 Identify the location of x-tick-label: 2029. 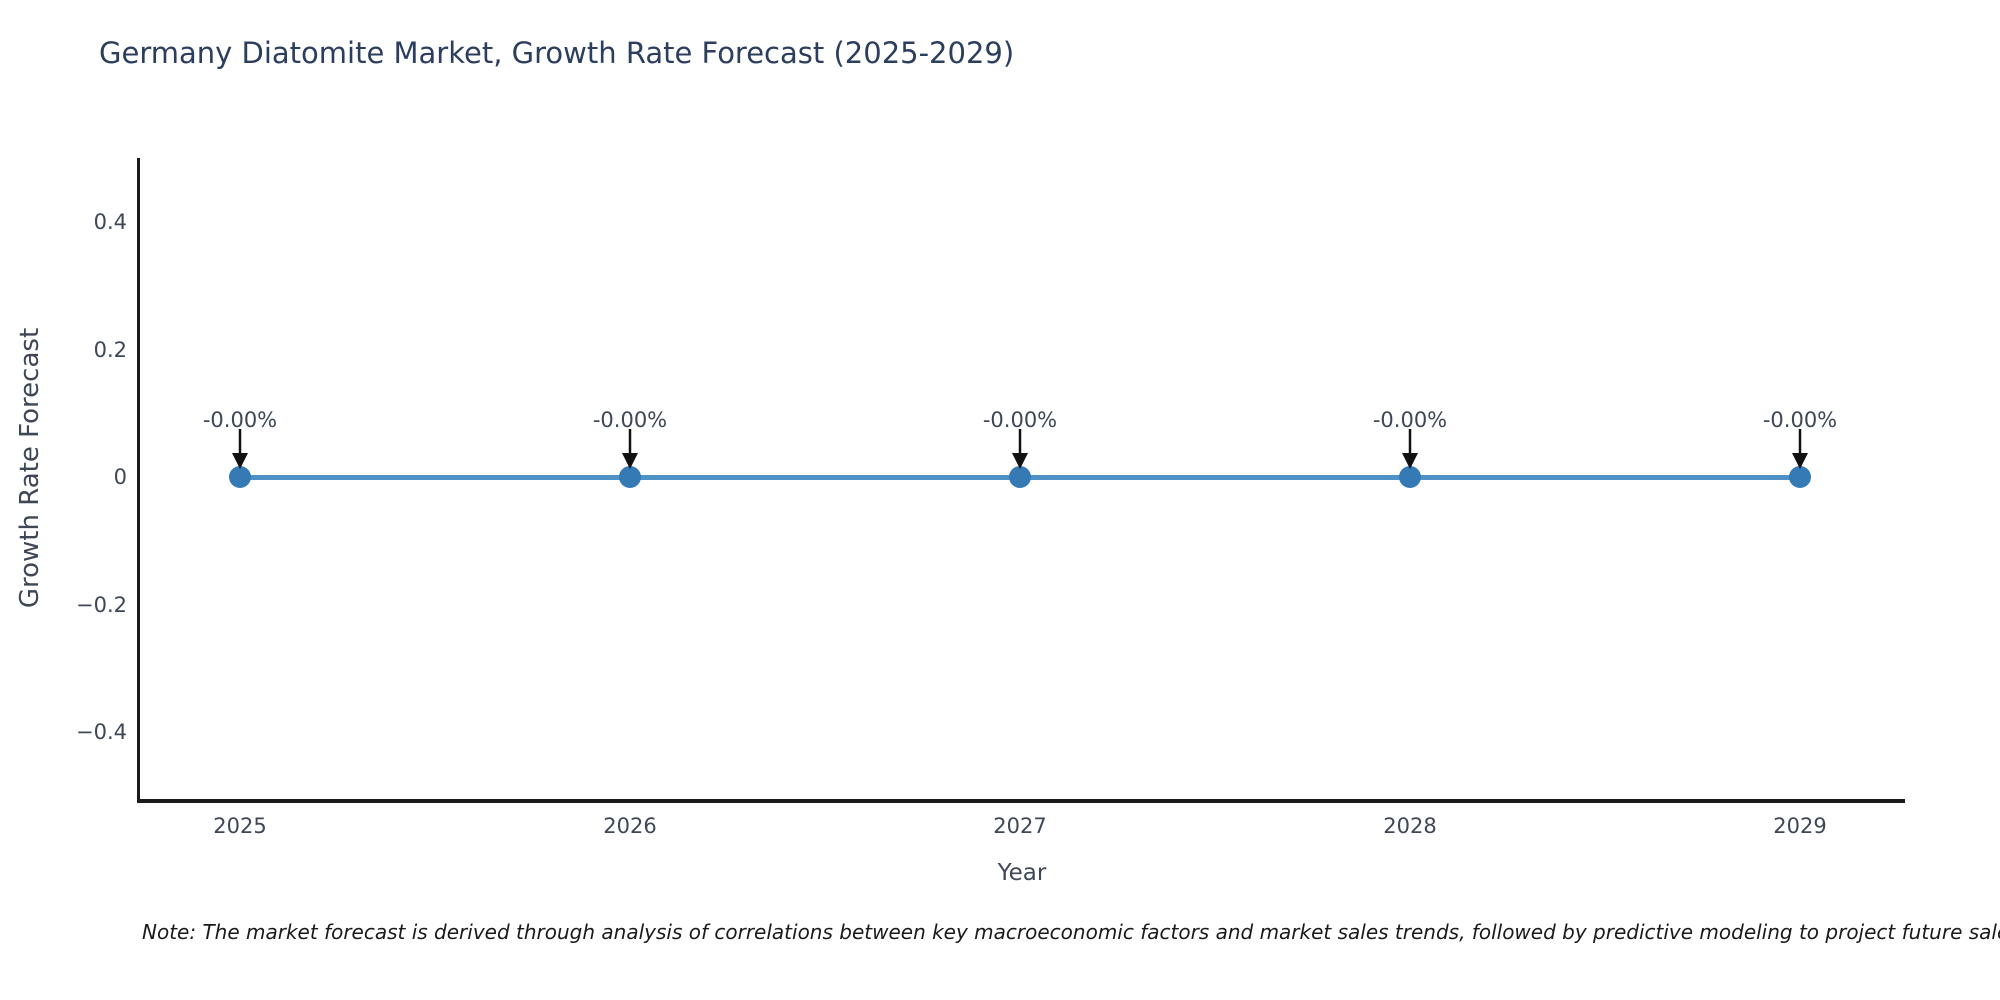
(1800, 826).